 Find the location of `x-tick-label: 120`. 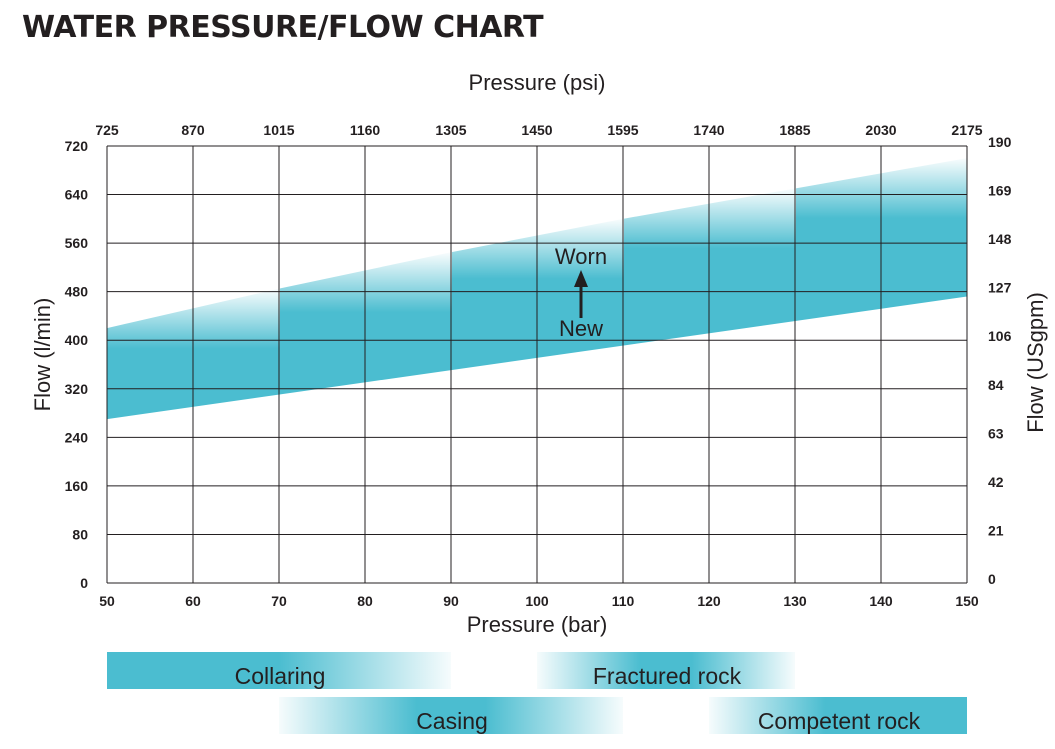

x-tick-label: 120 is located at coordinates (709, 601).